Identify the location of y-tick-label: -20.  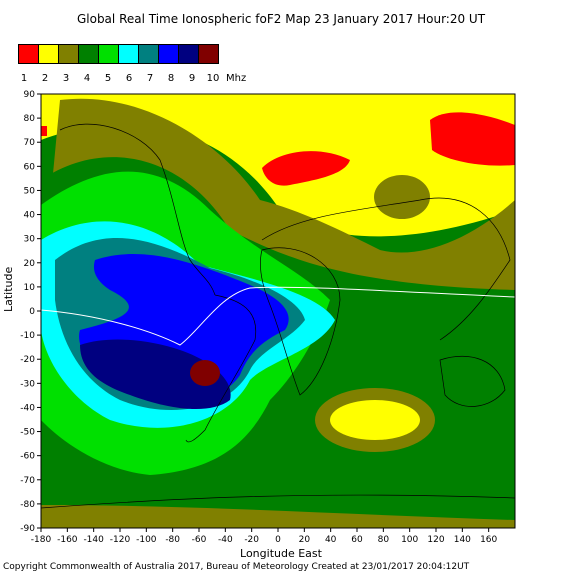
(27, 360).